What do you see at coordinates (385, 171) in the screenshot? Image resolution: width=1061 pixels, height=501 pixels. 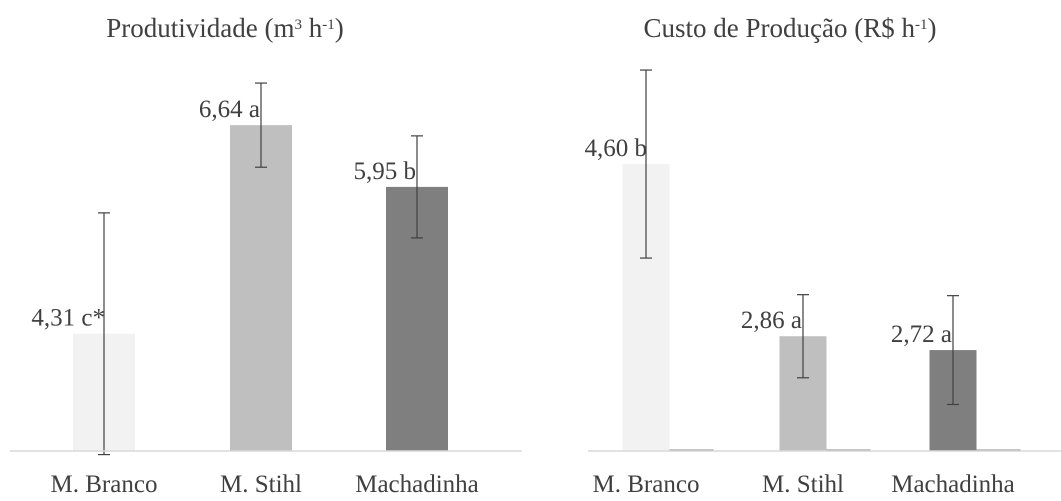 I see `data-label: 5,95 b` at bounding box center [385, 171].